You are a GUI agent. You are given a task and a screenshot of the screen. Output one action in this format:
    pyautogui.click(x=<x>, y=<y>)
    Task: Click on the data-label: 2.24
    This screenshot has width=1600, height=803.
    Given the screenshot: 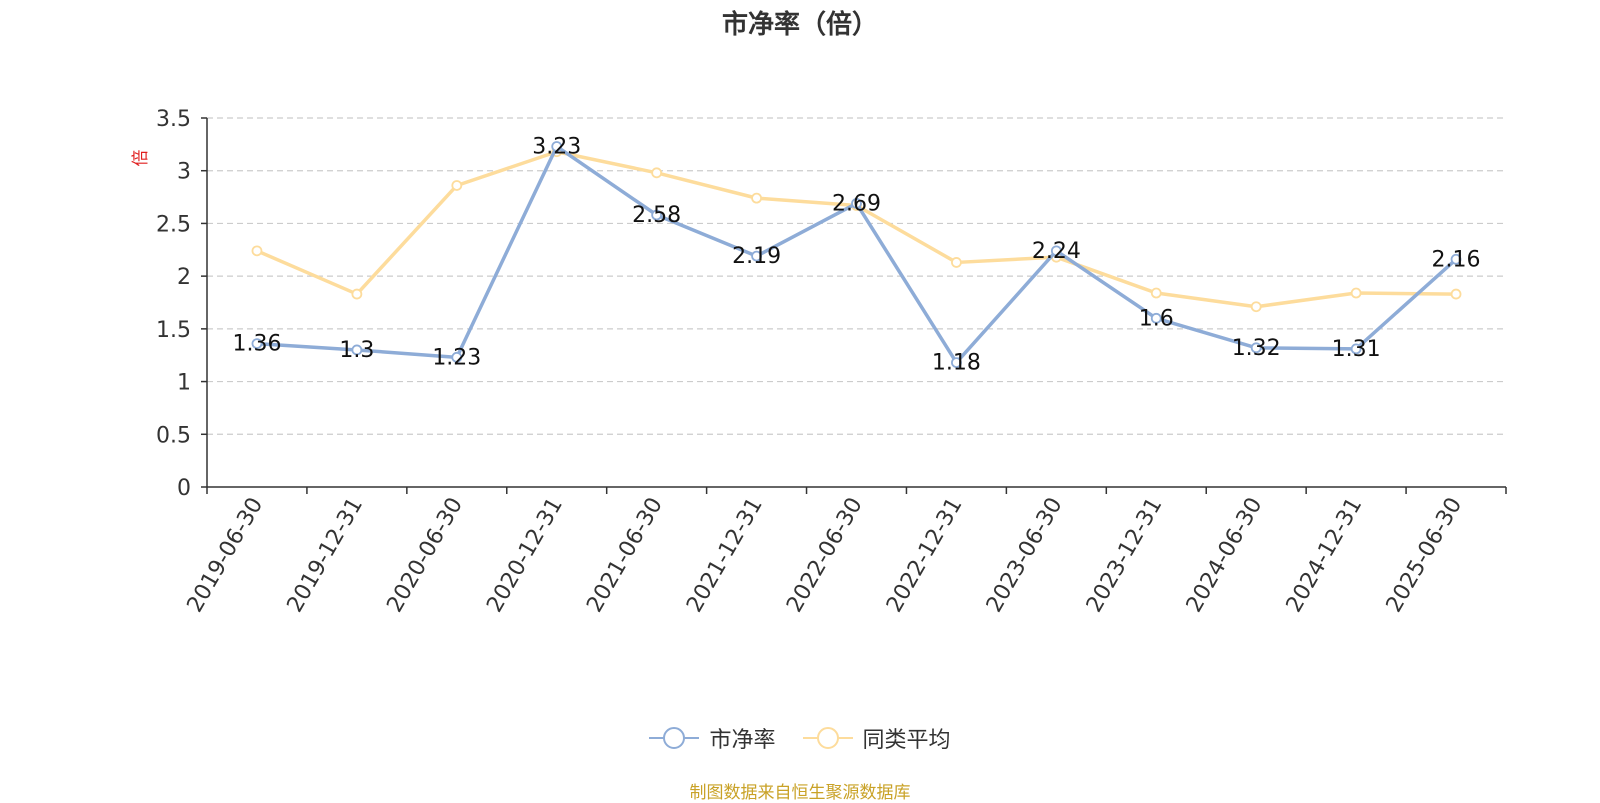 What is the action you would take?
    pyautogui.click(x=1056, y=251)
    